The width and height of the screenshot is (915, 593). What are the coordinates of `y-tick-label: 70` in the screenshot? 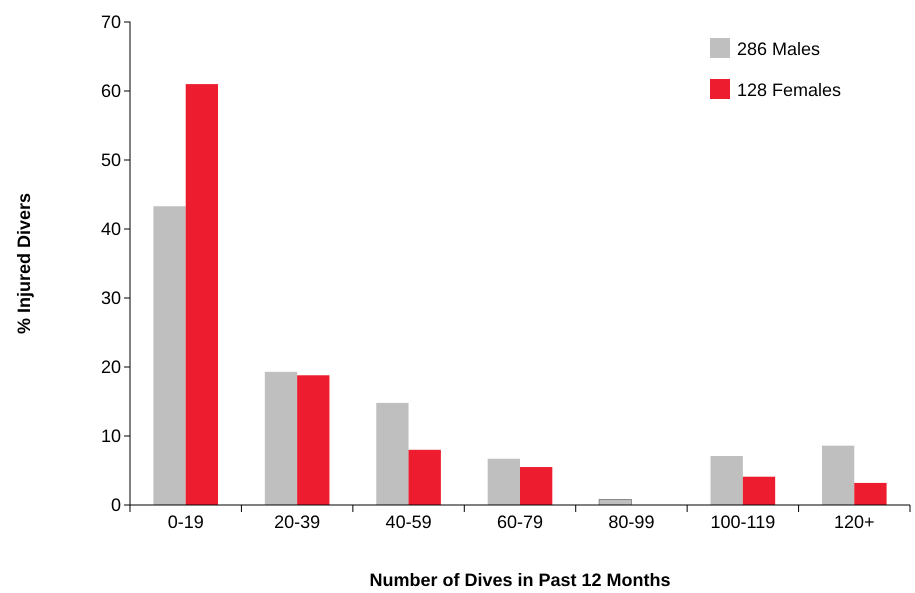 It's located at (110, 22).